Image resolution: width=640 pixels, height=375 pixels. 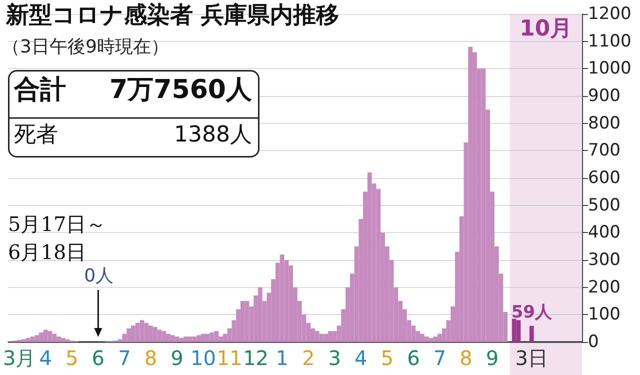 I want to click on chart-title: 新型コロナ感染者 兵庫県内推移, so click(x=172, y=15).